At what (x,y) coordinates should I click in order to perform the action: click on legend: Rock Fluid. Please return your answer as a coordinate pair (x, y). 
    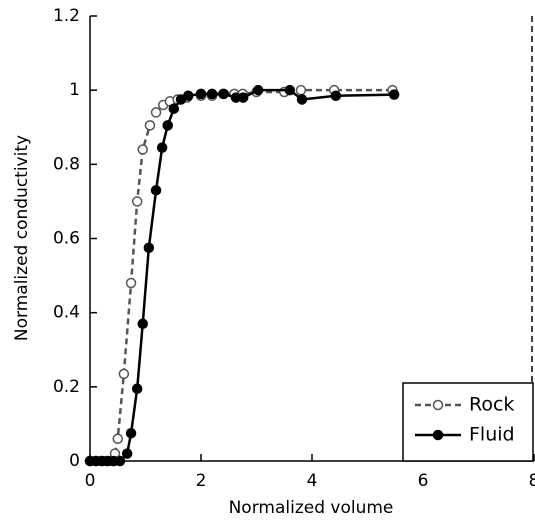
    Looking at the image, I should click on (468, 422).